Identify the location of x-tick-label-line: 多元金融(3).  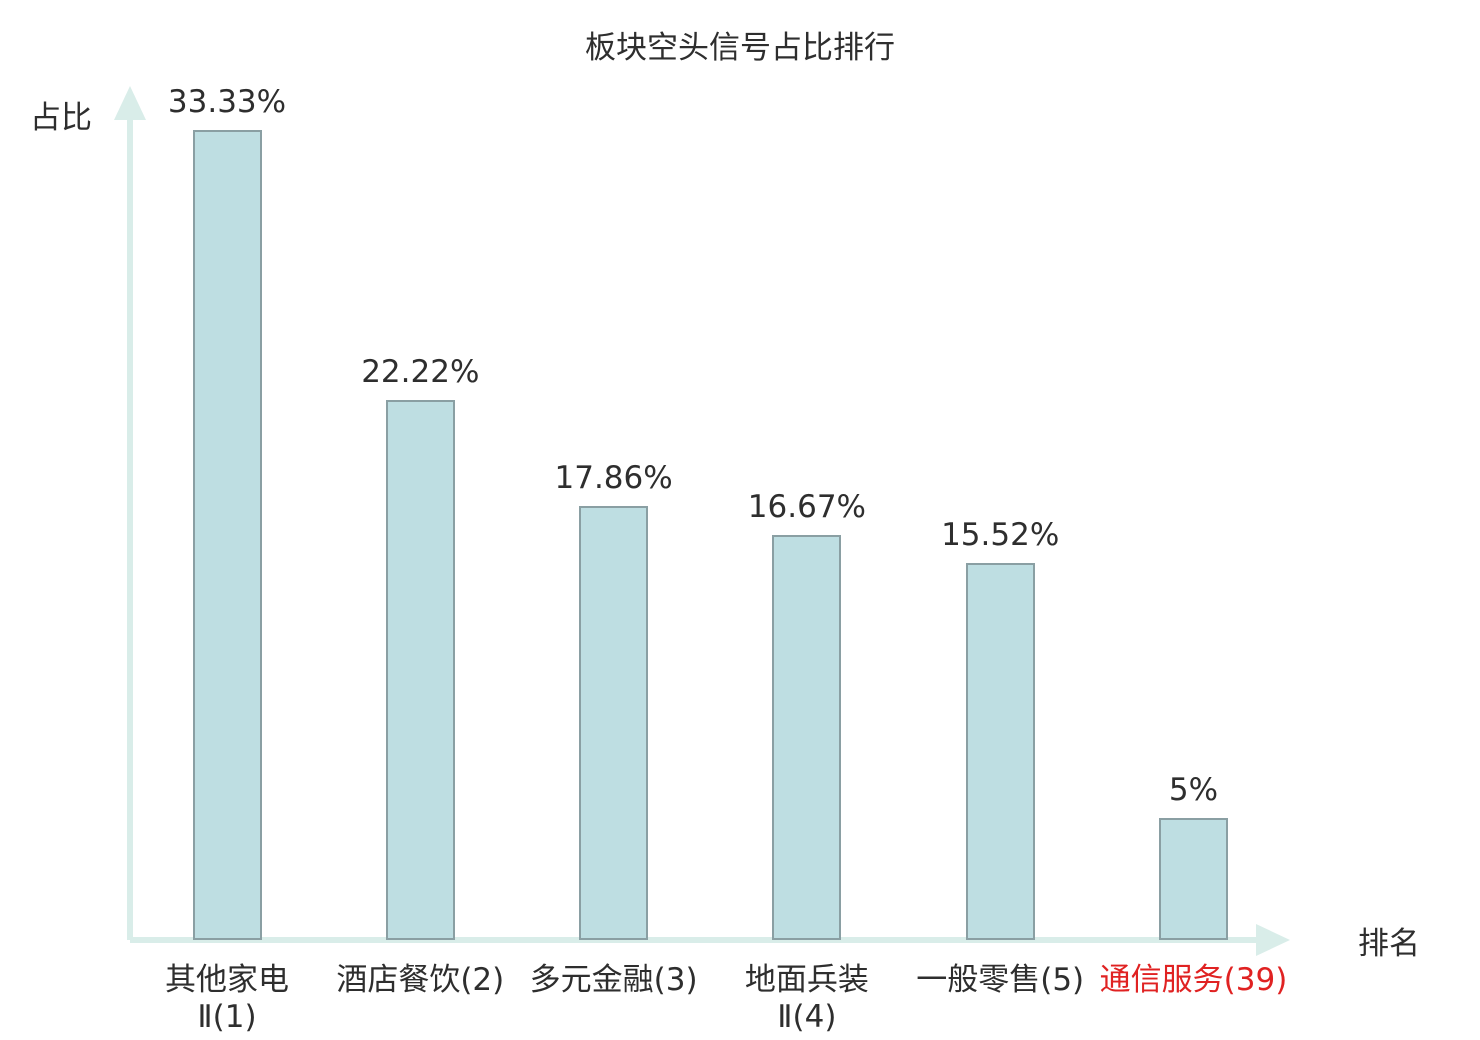
(613, 980).